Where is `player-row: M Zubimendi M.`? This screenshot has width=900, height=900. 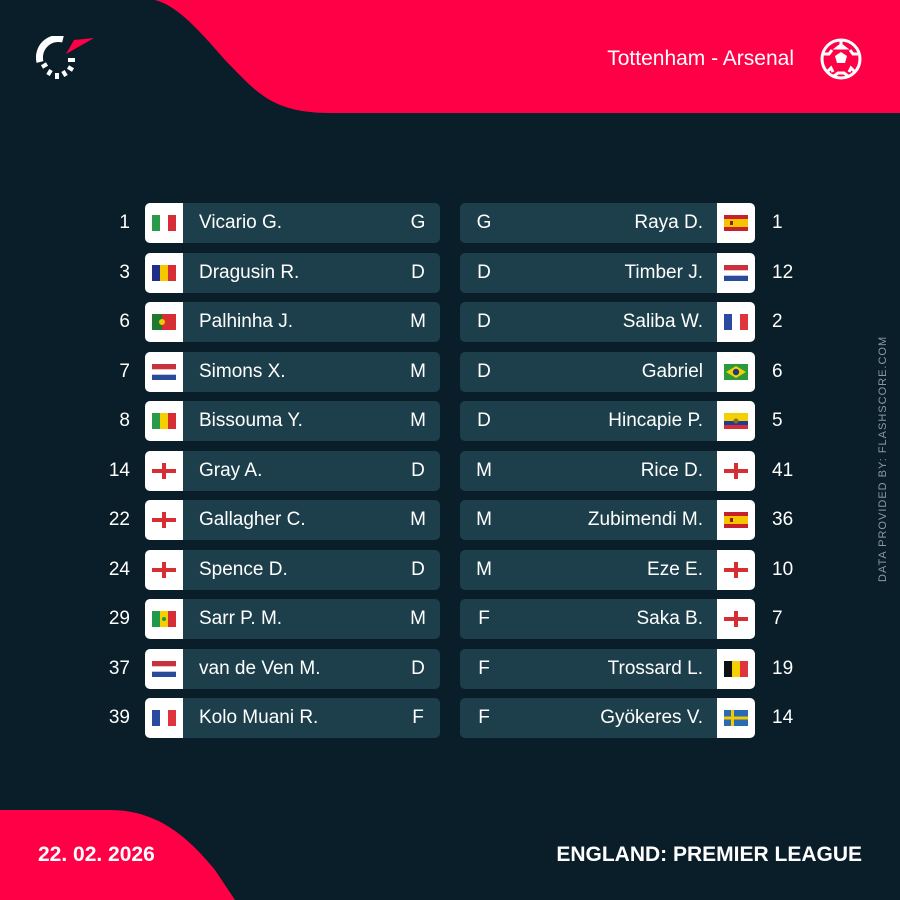 player-row: M Zubimendi M. is located at coordinates (607, 520).